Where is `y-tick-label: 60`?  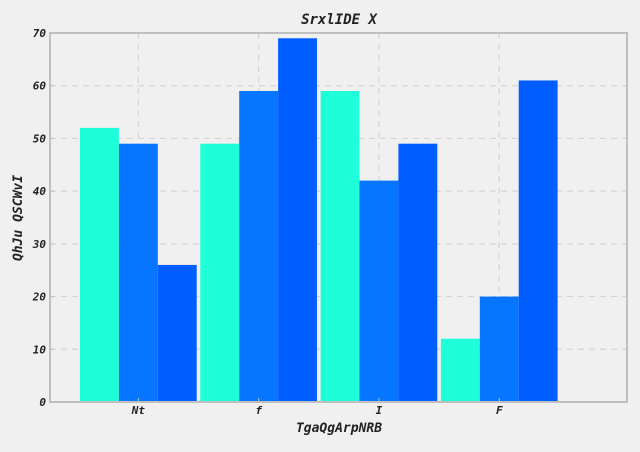
y-tick-label: 60 is located at coordinates (40, 86).